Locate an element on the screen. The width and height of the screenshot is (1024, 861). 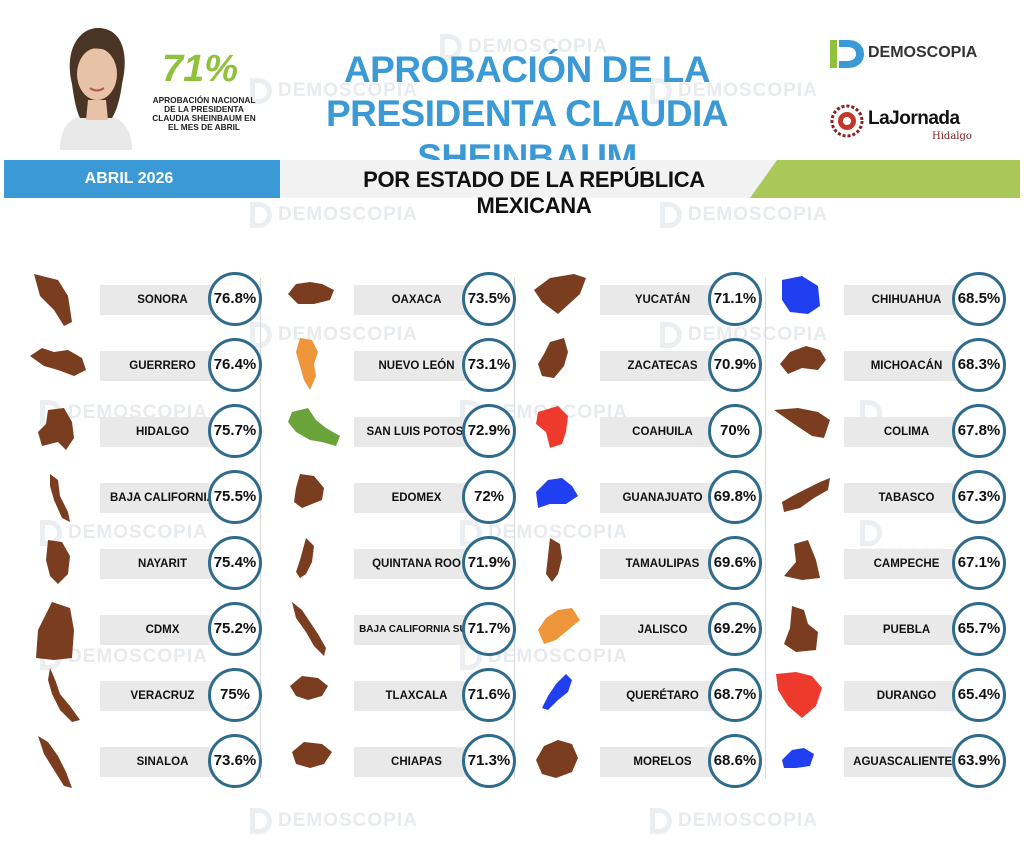
table-row: DURANGO 65.4% is located at coordinates (889, 696).